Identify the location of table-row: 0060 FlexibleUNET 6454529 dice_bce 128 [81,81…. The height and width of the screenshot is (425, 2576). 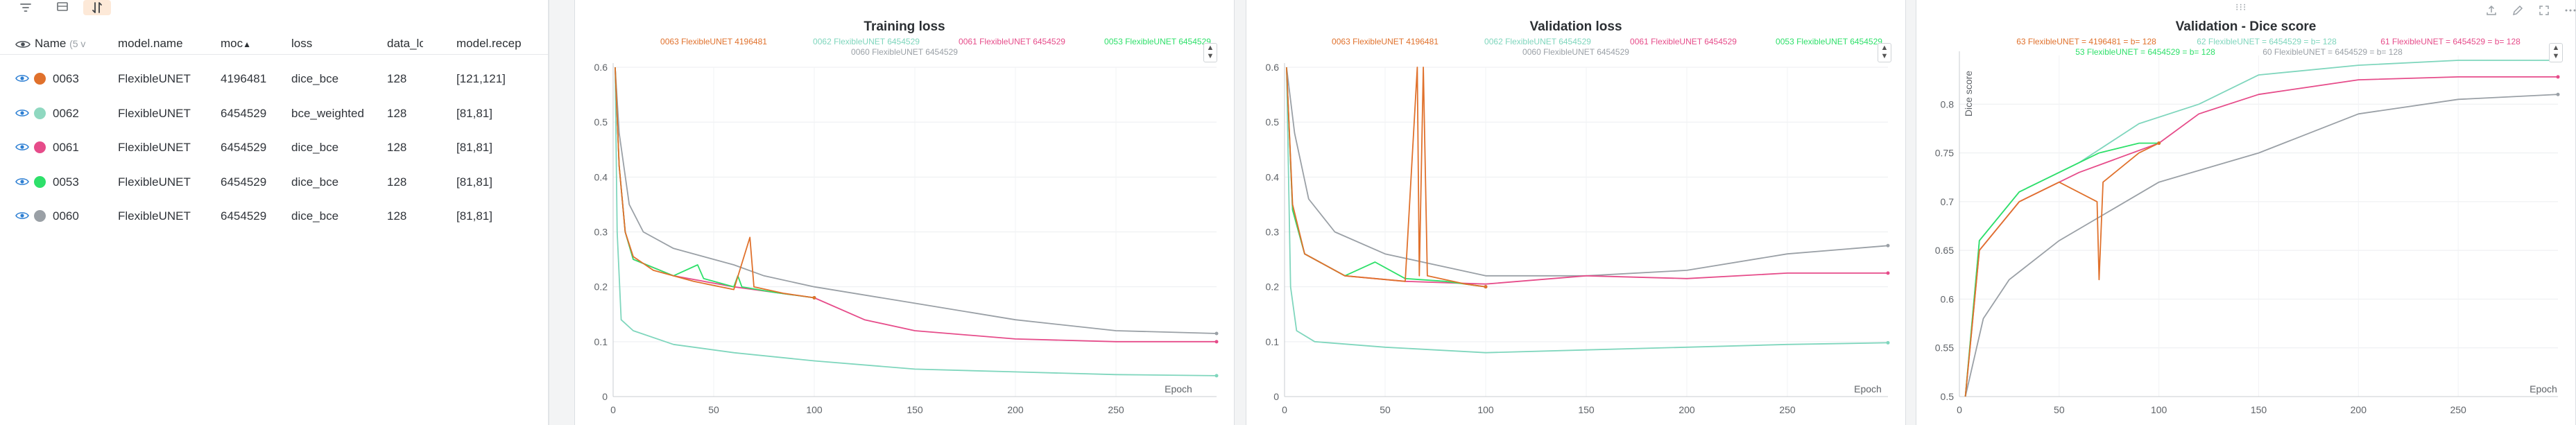
(274, 217).